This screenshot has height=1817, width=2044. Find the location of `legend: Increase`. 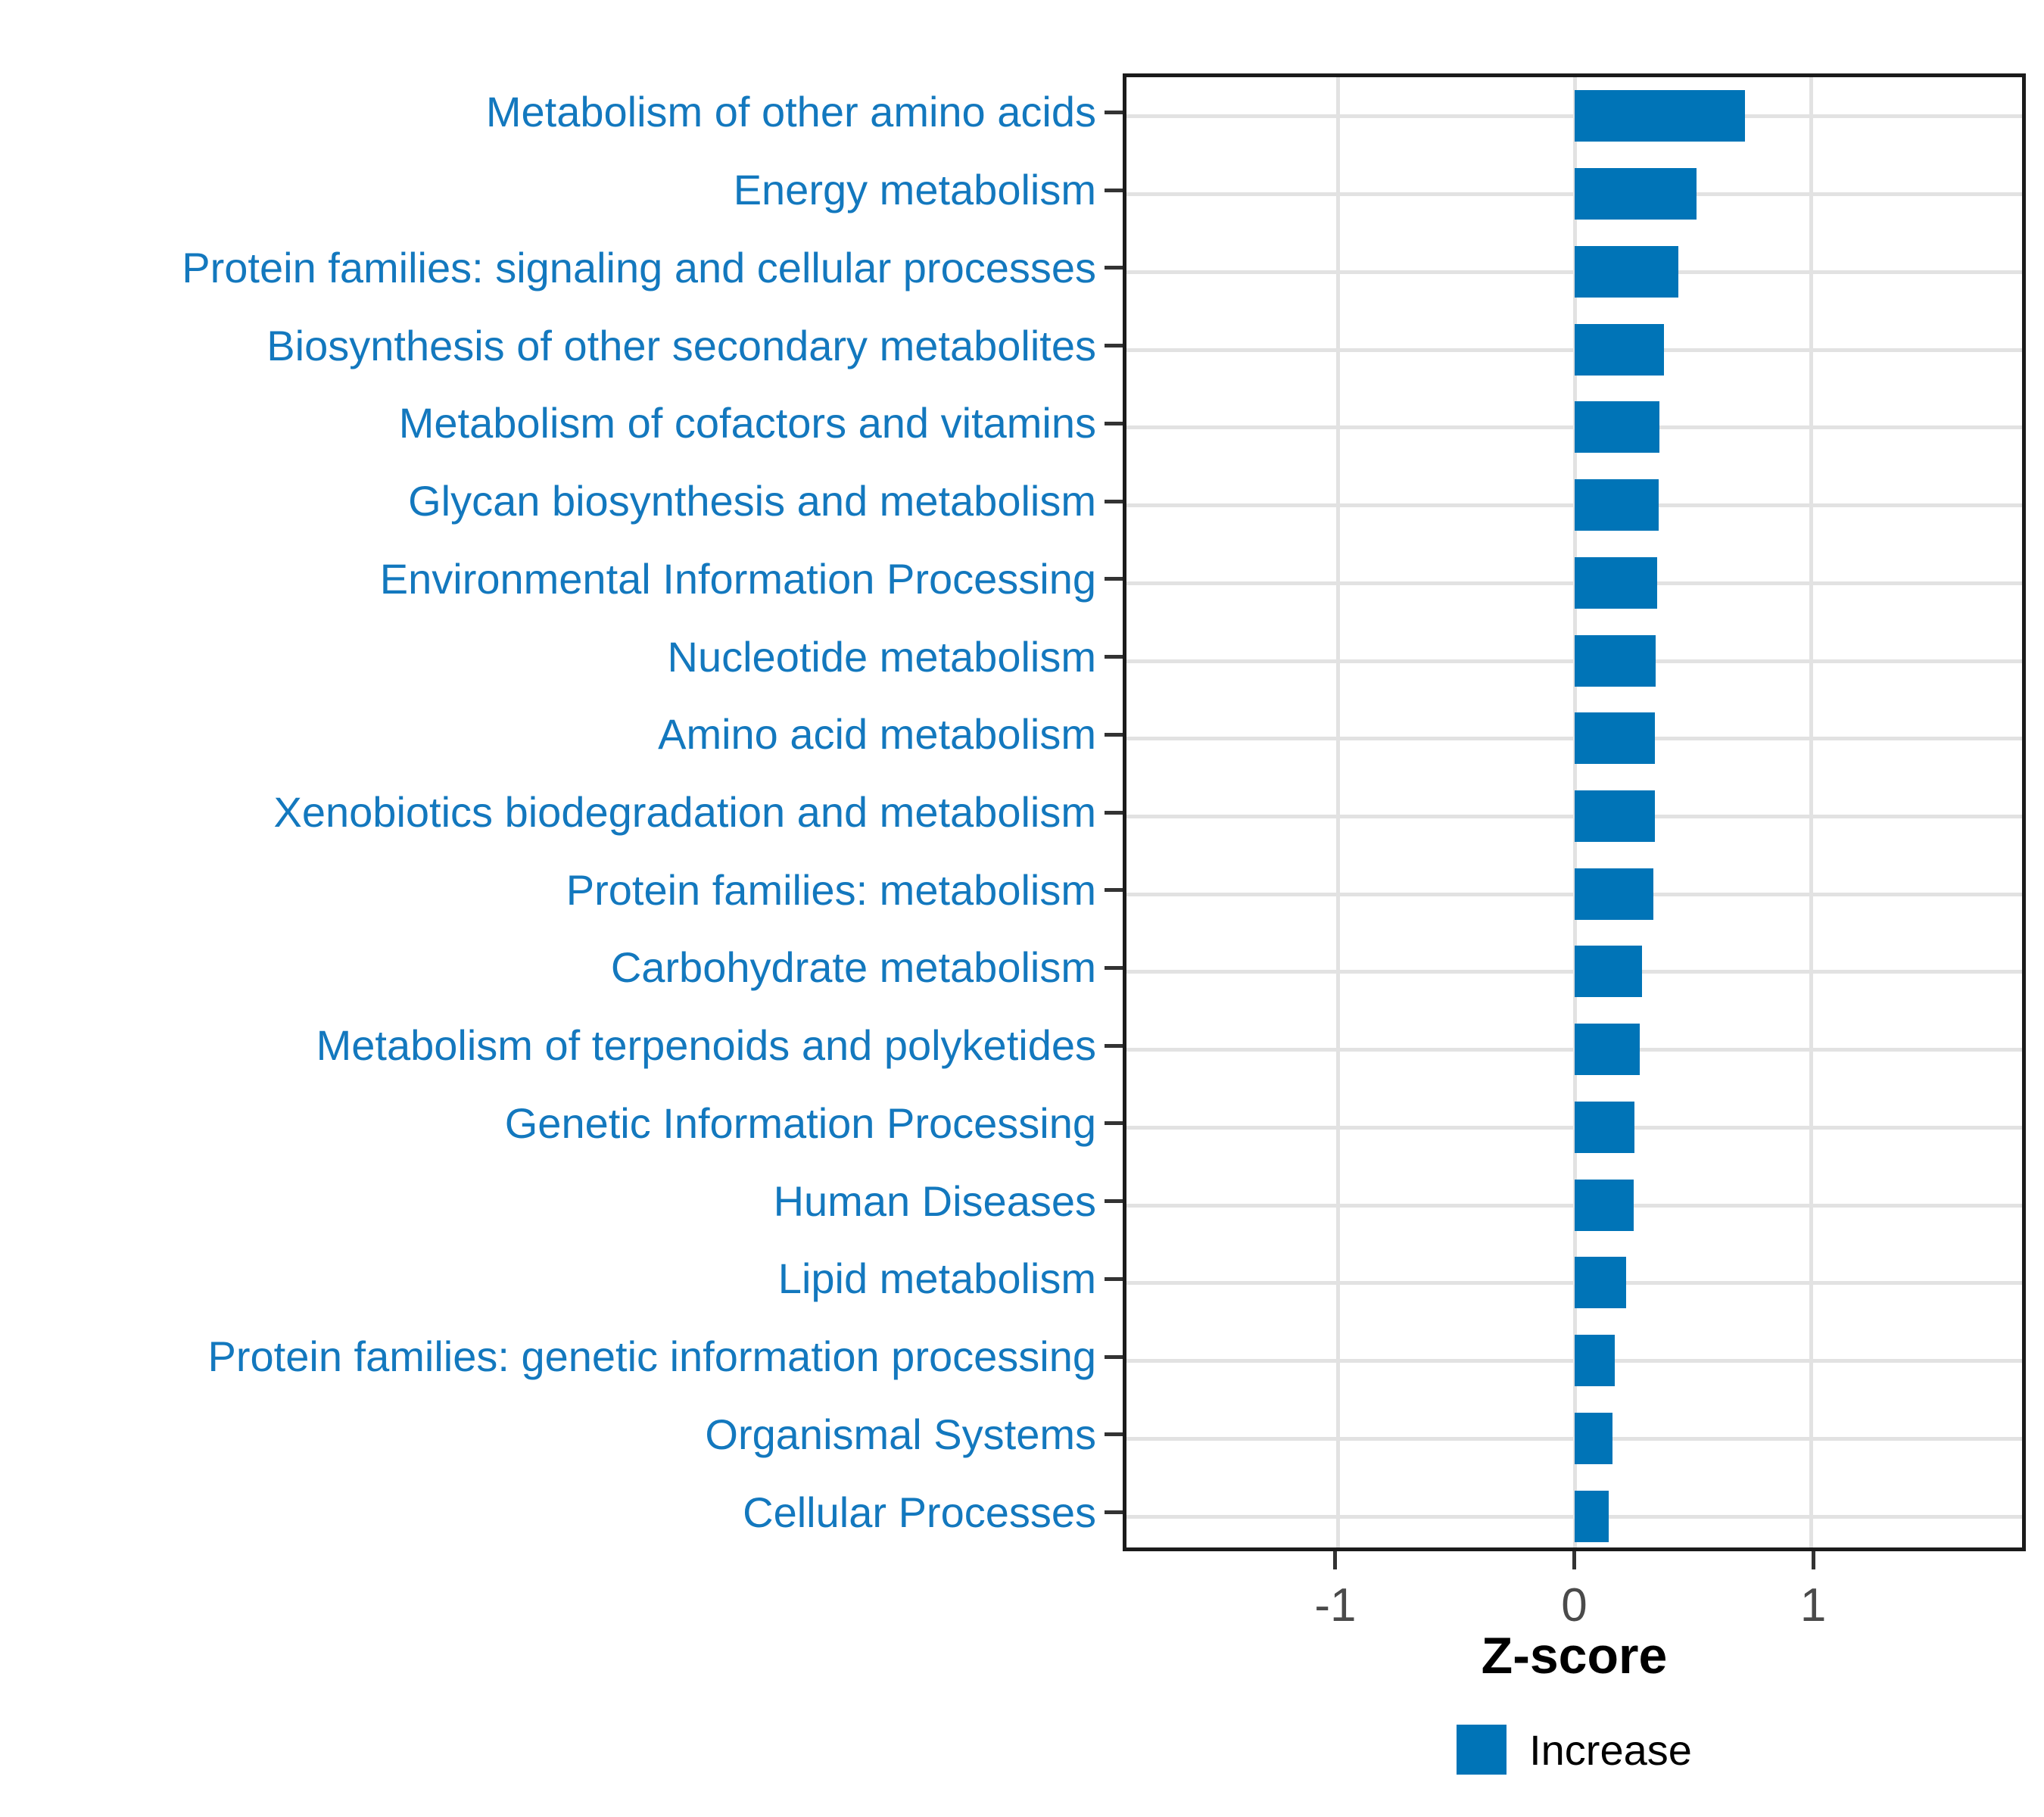

legend: Increase is located at coordinates (1574, 1750).